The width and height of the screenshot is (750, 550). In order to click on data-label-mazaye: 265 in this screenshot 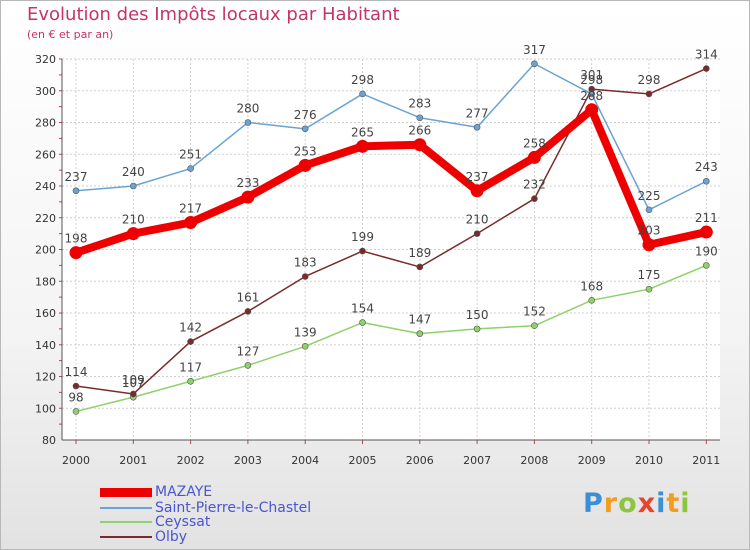, I will do `click(362, 132)`.